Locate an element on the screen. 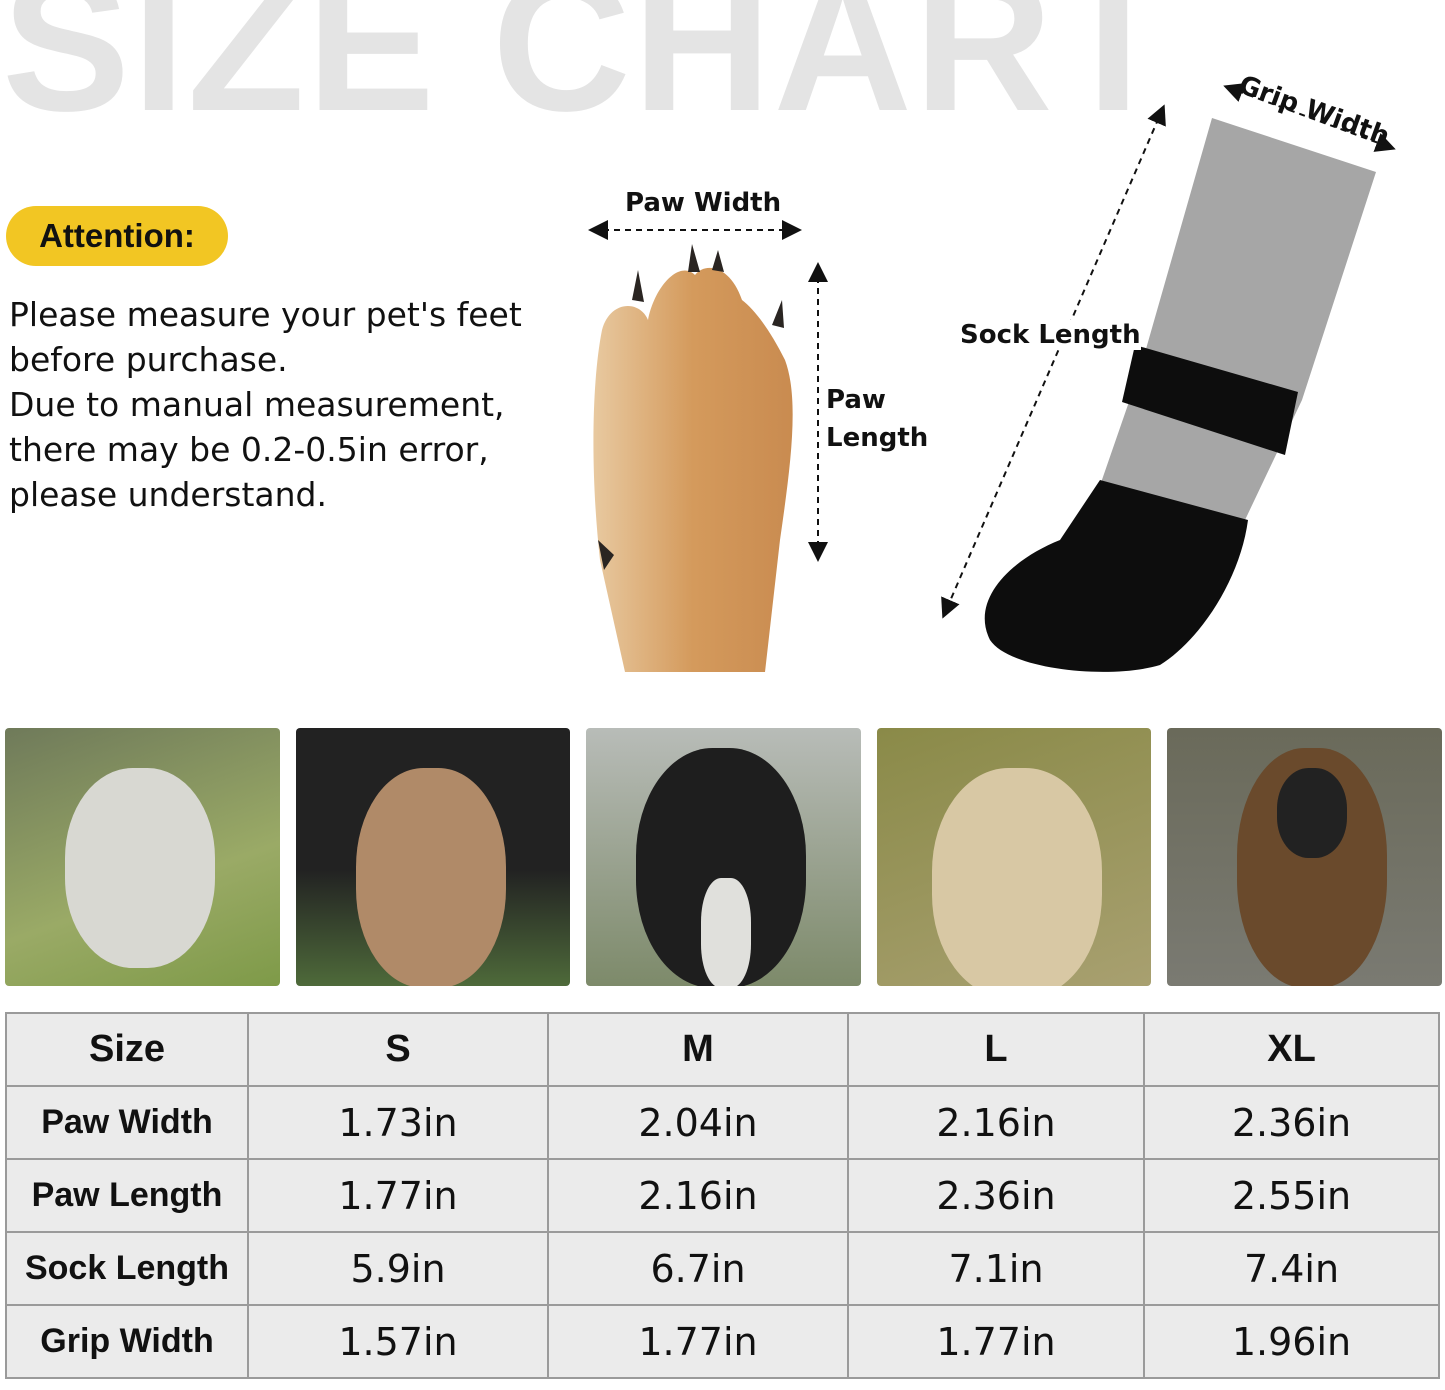 The image size is (1445, 1390). paw-image is located at coordinates (693, 458).